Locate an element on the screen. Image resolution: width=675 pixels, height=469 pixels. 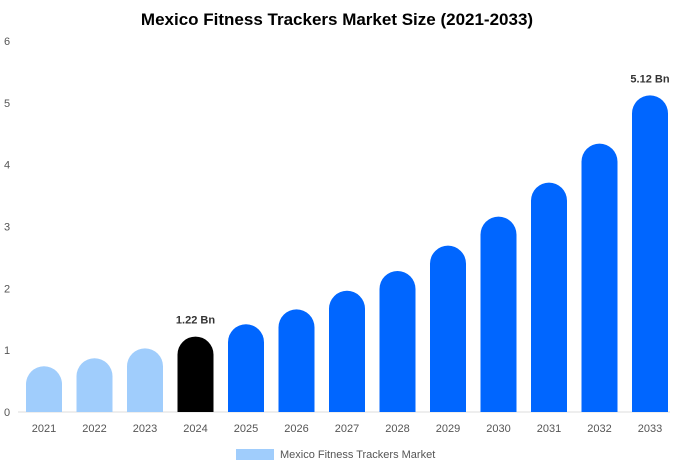
bar-2033 is located at coordinates (650, 253).